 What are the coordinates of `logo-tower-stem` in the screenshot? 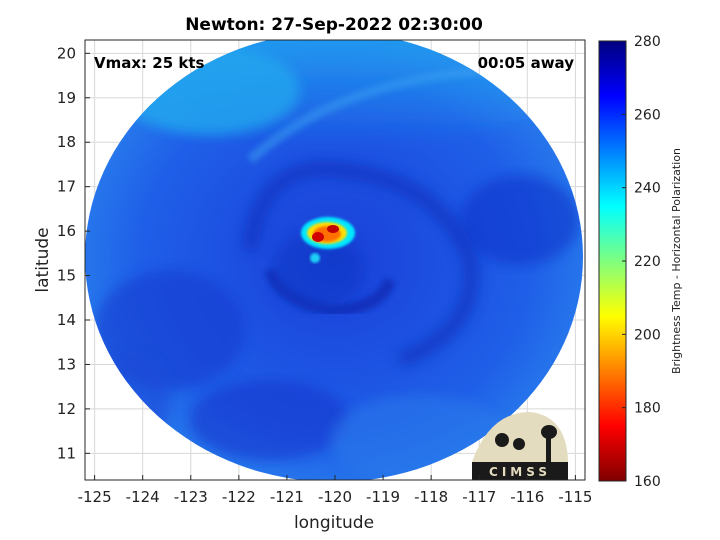 It's located at (548, 450).